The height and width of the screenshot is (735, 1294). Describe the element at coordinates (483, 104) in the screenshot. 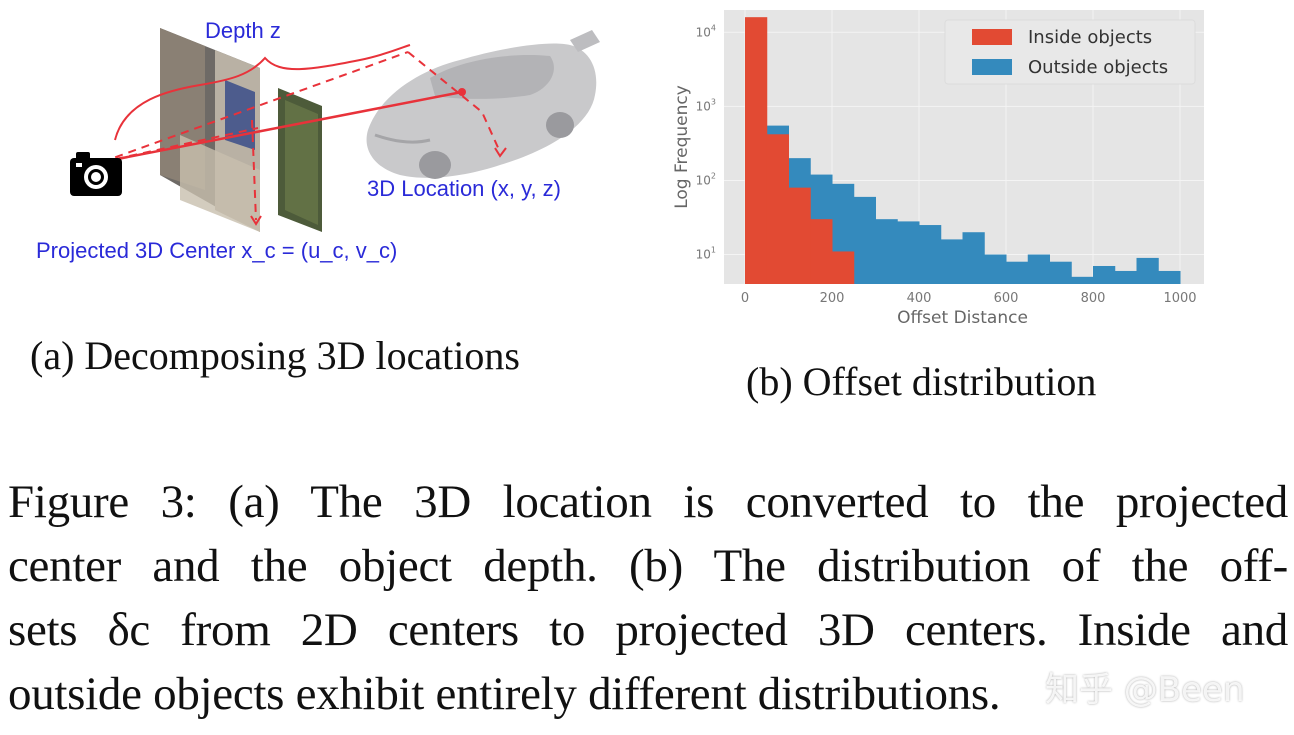

I see `car-model` at that location.